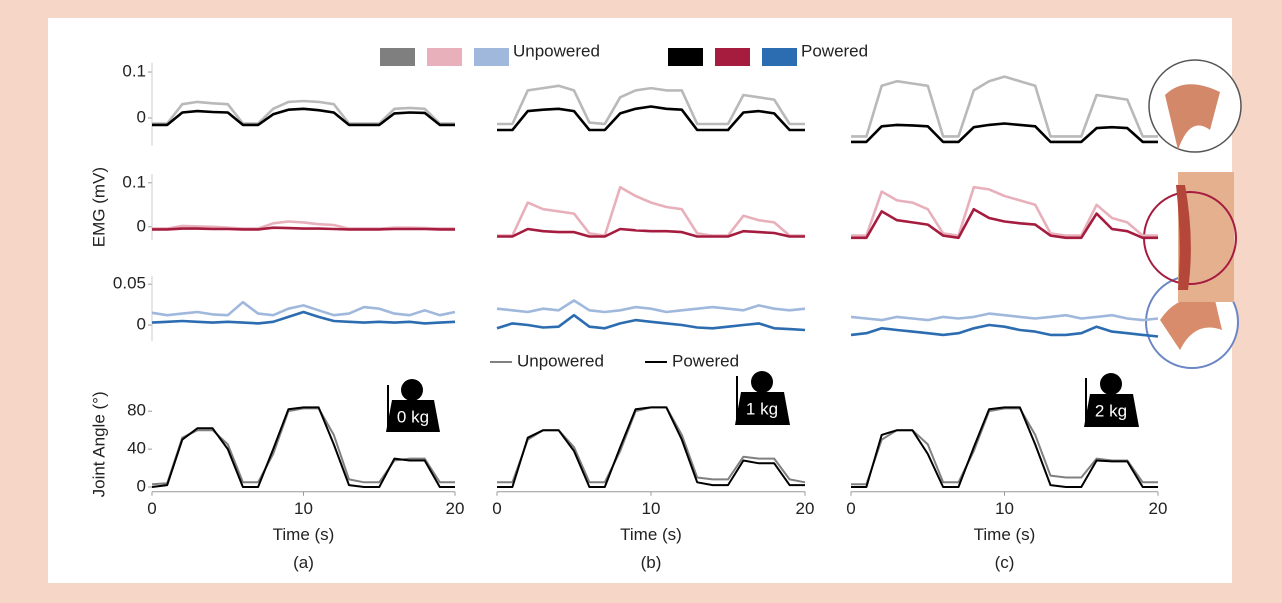 Image resolution: width=1282 pixels, height=603 pixels. Describe the element at coordinates (413, 416) in the screenshot. I see `weight-label: 0 kg` at that location.